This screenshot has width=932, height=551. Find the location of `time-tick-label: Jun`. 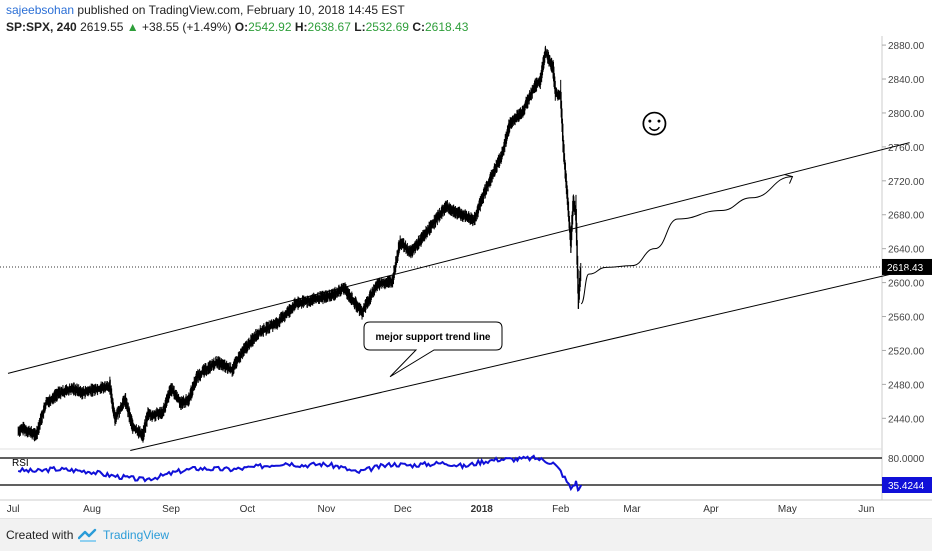

time-tick-label: Jun is located at coordinates (866, 509).